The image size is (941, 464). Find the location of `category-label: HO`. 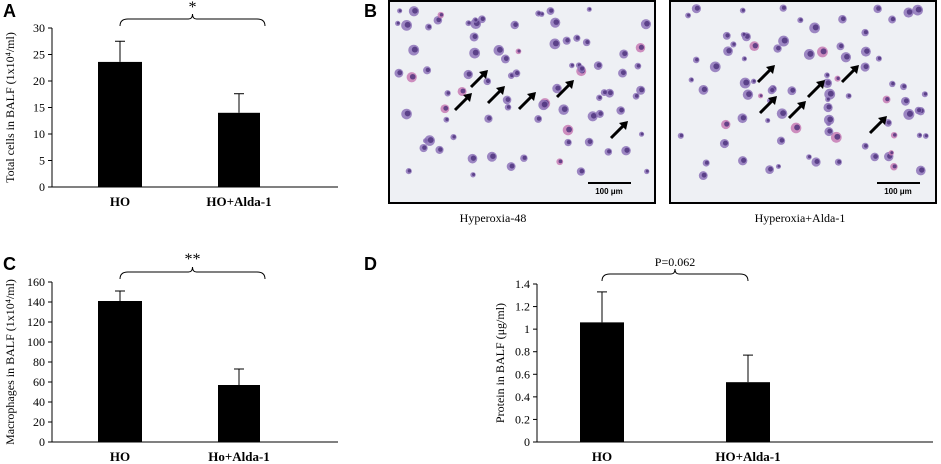

category-label: HO is located at coordinates (120, 201).